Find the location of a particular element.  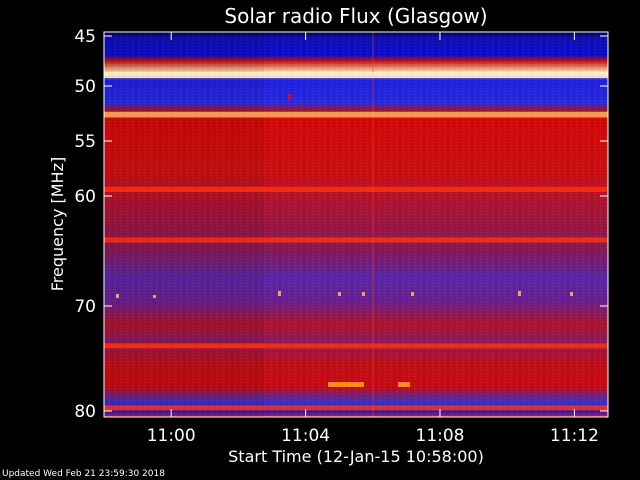

y-axis-title: Frequency [MHz] is located at coordinates (57, 224).